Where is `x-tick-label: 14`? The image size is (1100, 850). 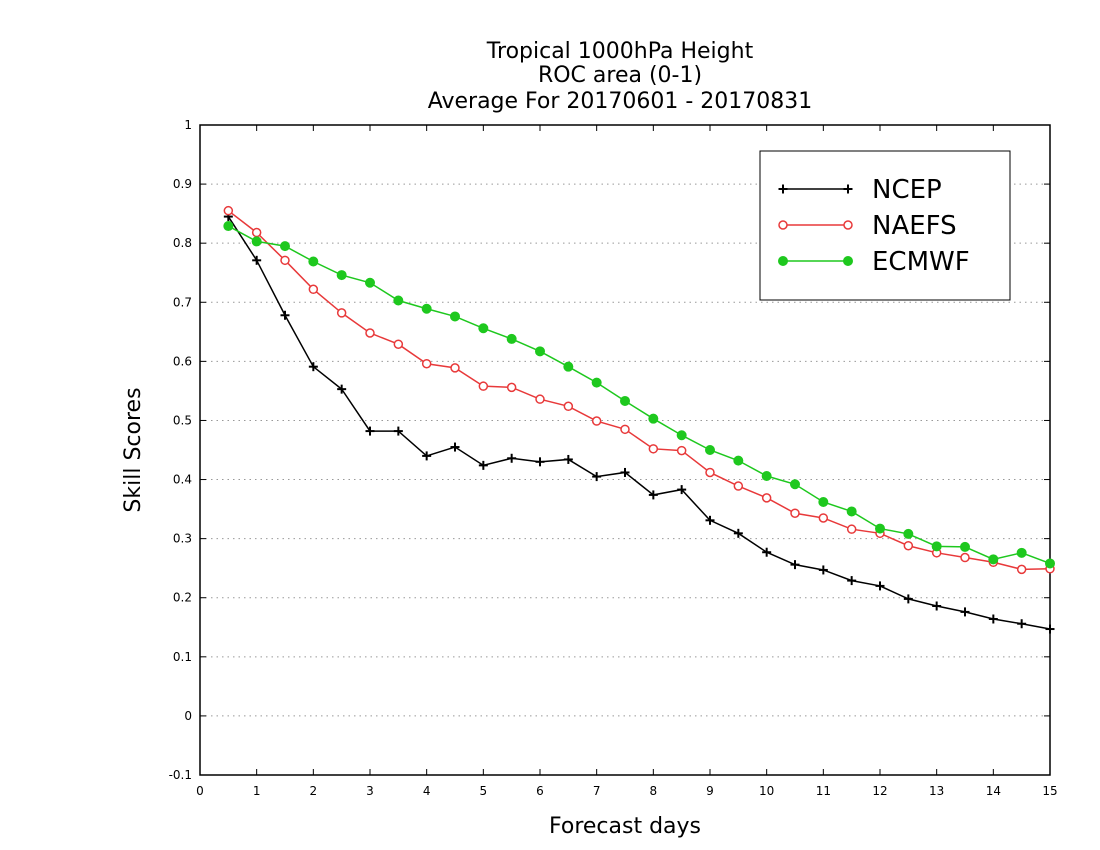 x-tick-label: 14 is located at coordinates (993, 791).